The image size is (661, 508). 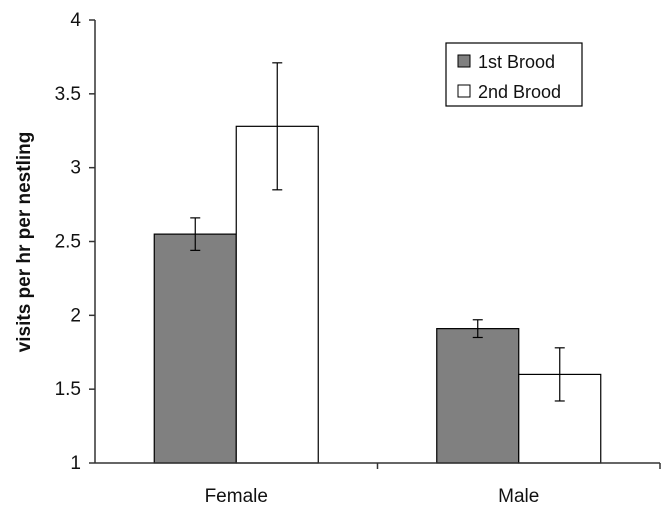 I want to click on bar-1st-brood-female, so click(x=195, y=348).